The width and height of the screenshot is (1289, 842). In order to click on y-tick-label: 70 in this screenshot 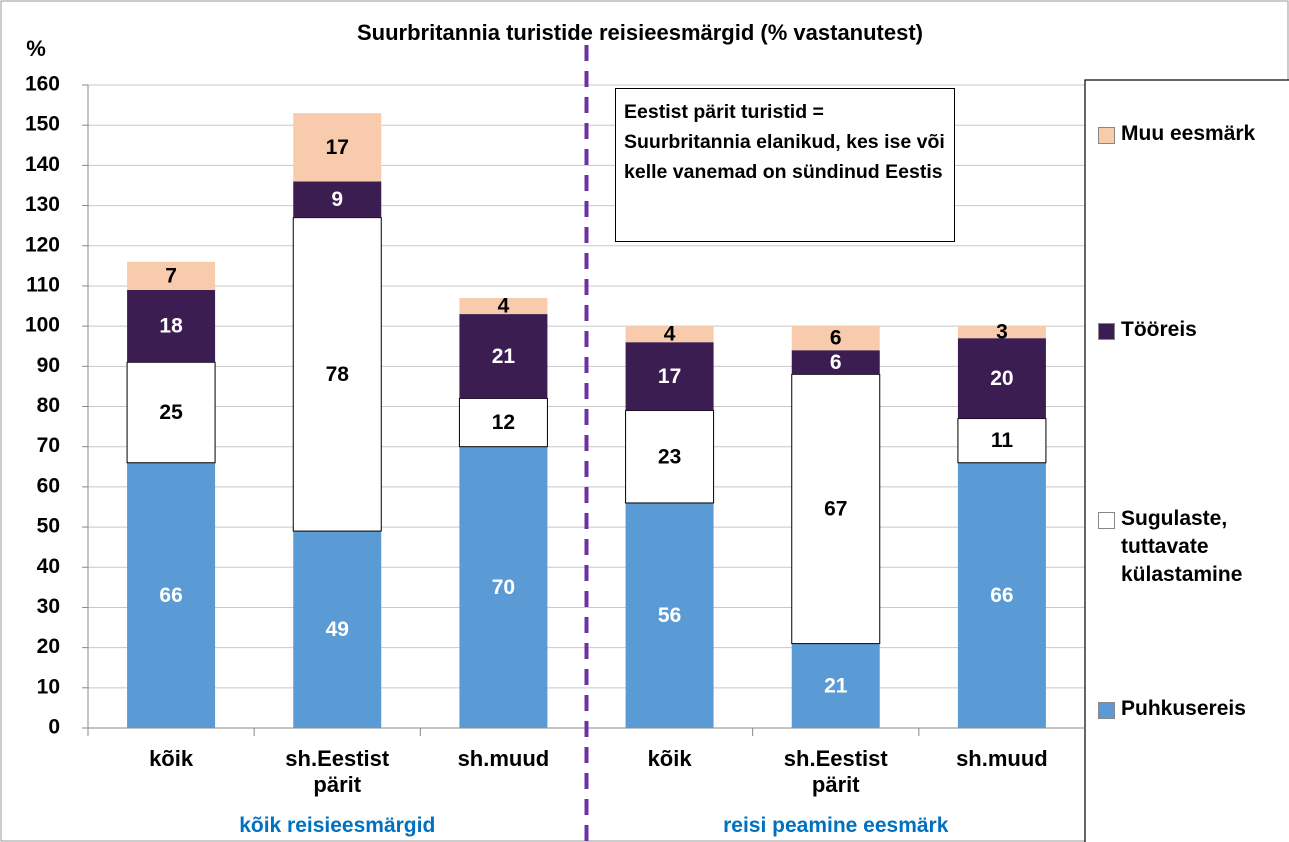, I will do `click(48, 445)`.